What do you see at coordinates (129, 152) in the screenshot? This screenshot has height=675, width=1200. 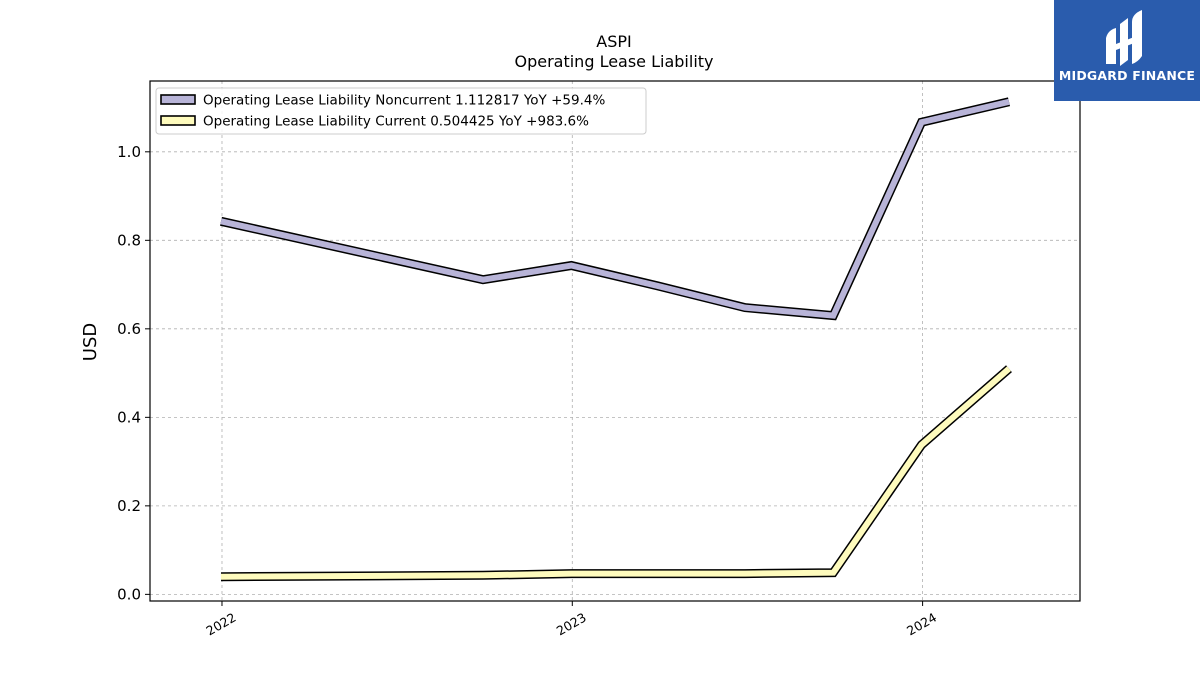 I see `y-tick-label: 1.0` at bounding box center [129, 152].